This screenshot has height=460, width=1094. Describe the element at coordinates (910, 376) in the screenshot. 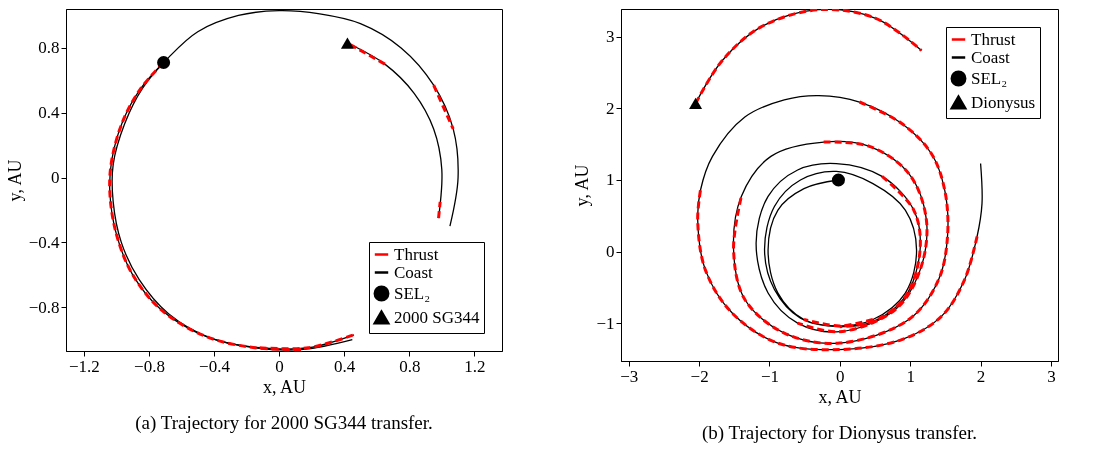

I see `x-tick-label: 1` at that location.